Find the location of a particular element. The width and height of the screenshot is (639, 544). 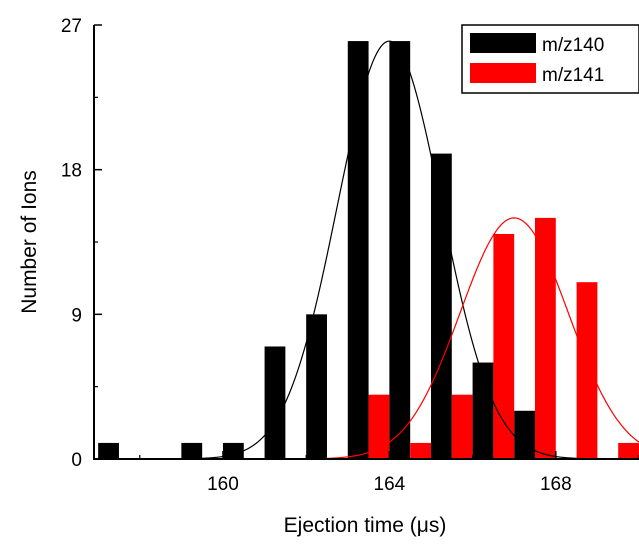

y-axis-title: Number of Ions is located at coordinates (29, 242).